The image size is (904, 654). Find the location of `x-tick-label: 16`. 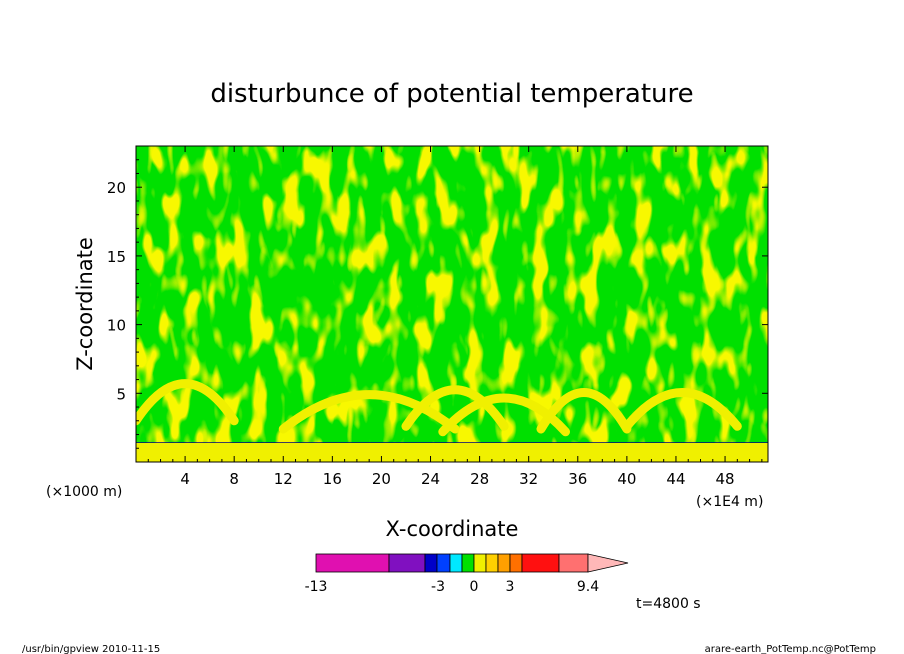

x-tick-label: 16 is located at coordinates (332, 479).